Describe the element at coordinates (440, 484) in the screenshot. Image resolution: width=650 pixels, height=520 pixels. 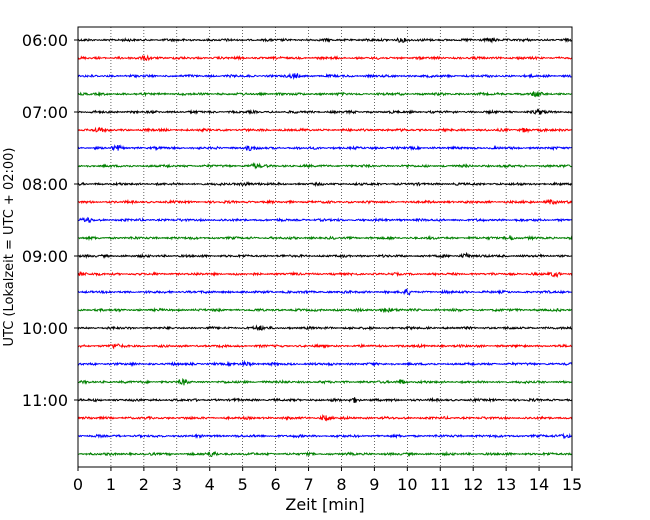
I see `x-tick-label: 11` at that location.